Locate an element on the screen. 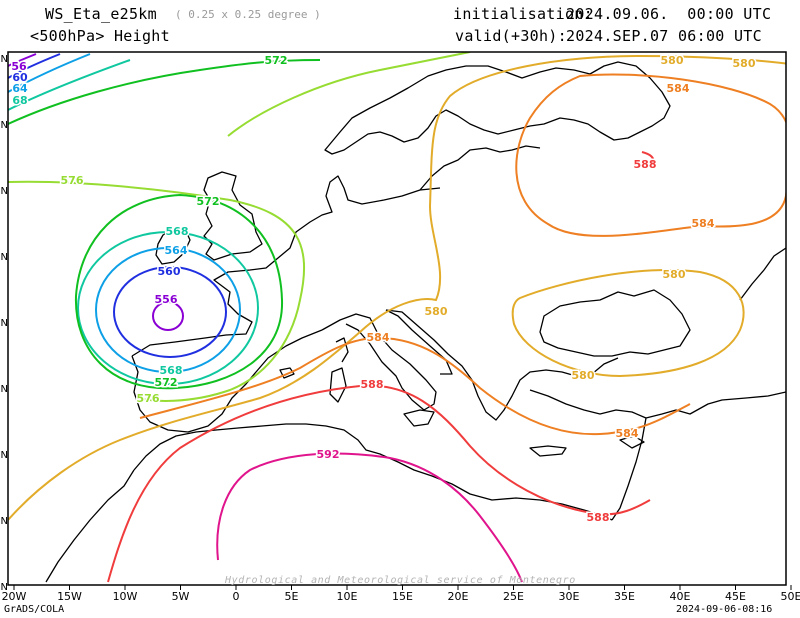 The width and height of the screenshot is (800, 618). x-tick-label: 30E is located at coordinates (569, 596).